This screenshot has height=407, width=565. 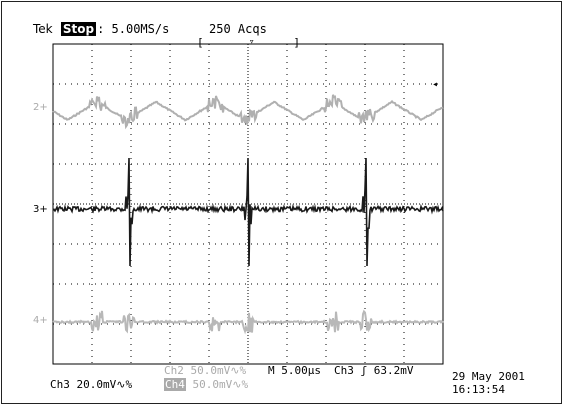 I want to click on ch3-scale: Ch3 20.0mV∿%, so click(x=91, y=384).